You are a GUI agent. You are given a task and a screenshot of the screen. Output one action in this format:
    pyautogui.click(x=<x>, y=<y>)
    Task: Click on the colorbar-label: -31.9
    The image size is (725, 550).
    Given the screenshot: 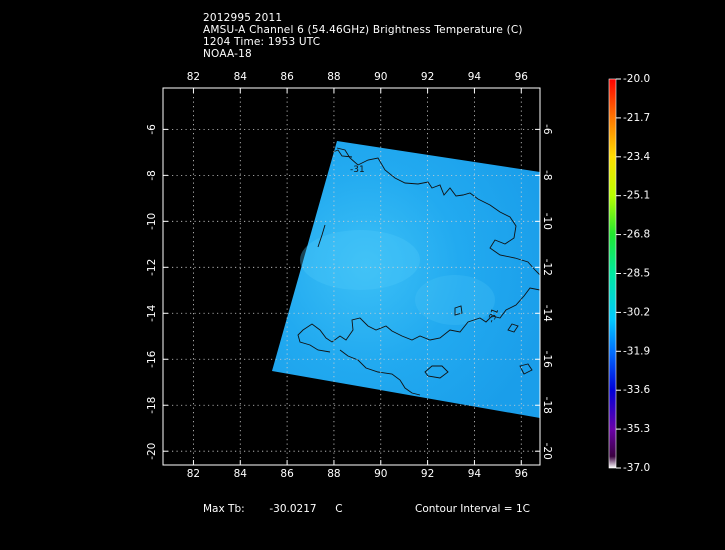 What is the action you would take?
    pyautogui.click(x=636, y=351)
    